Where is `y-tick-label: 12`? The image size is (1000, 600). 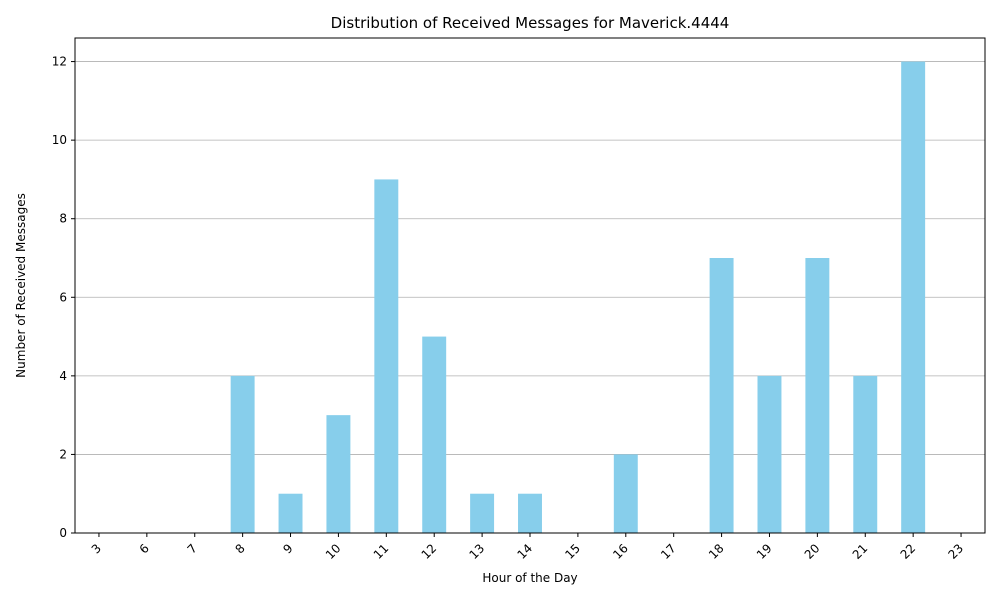 y-tick-label: 12 is located at coordinates (59, 62).